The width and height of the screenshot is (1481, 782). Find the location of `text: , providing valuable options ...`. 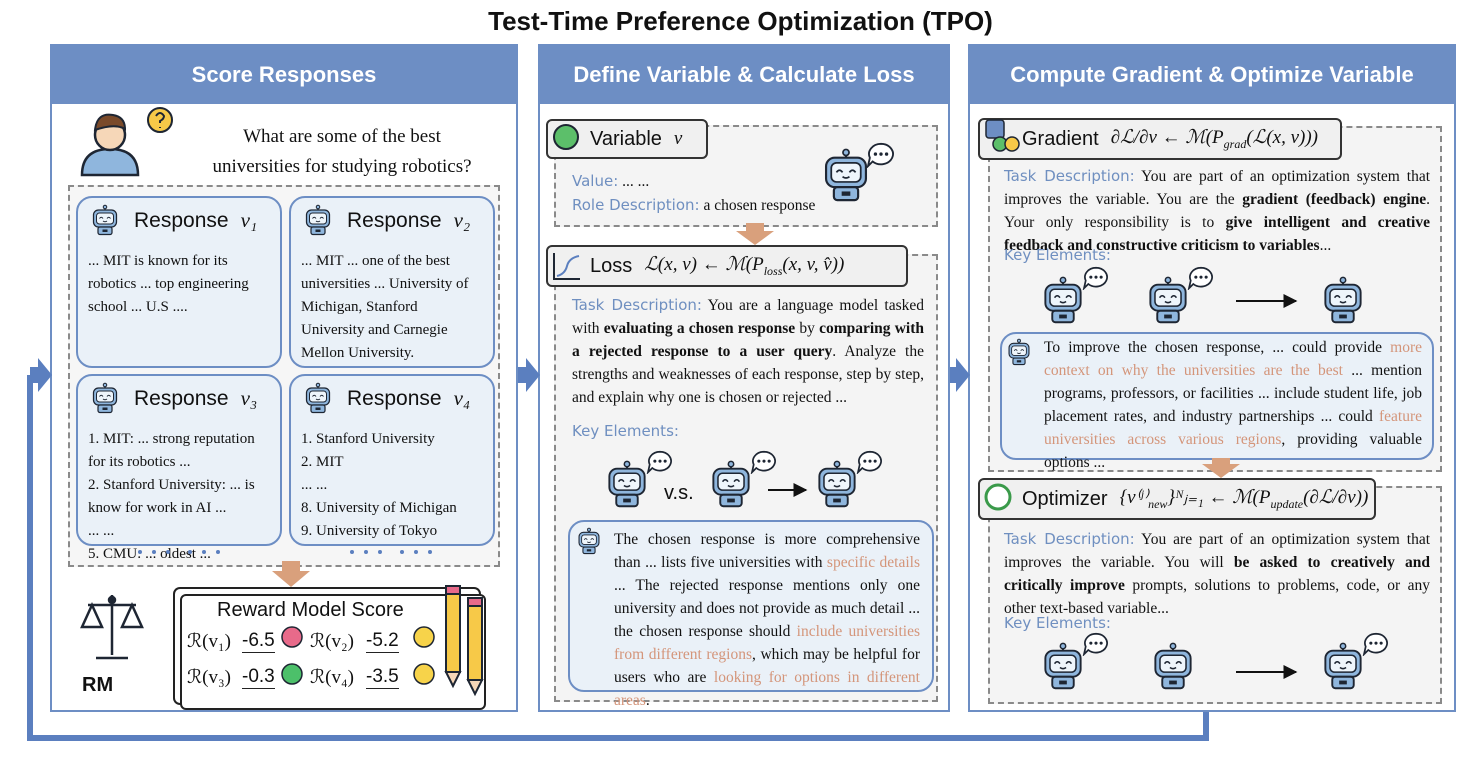

text: , providing valuable options ... is located at coordinates (1233, 451).